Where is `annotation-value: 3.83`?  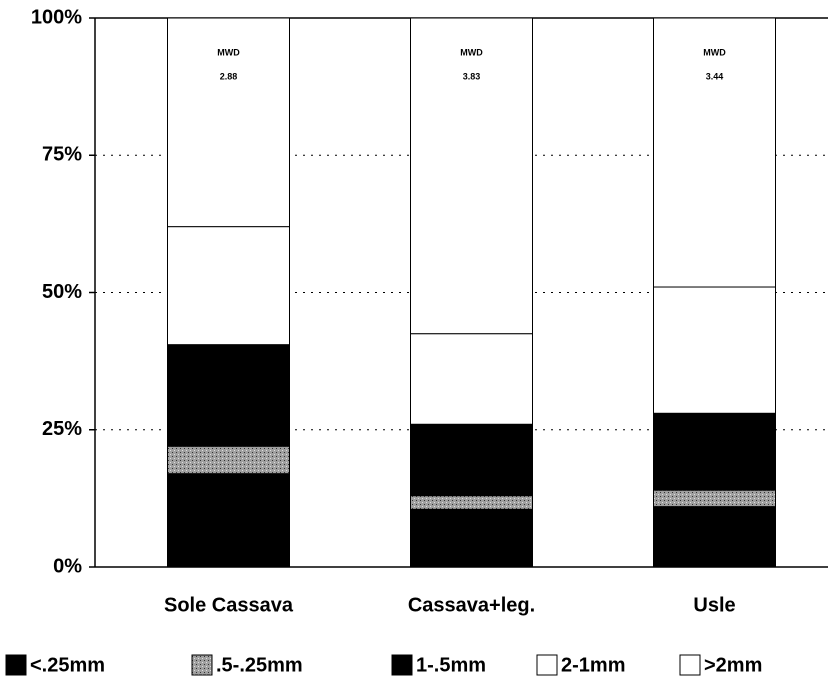 annotation-value: 3.83 is located at coordinates (472, 76).